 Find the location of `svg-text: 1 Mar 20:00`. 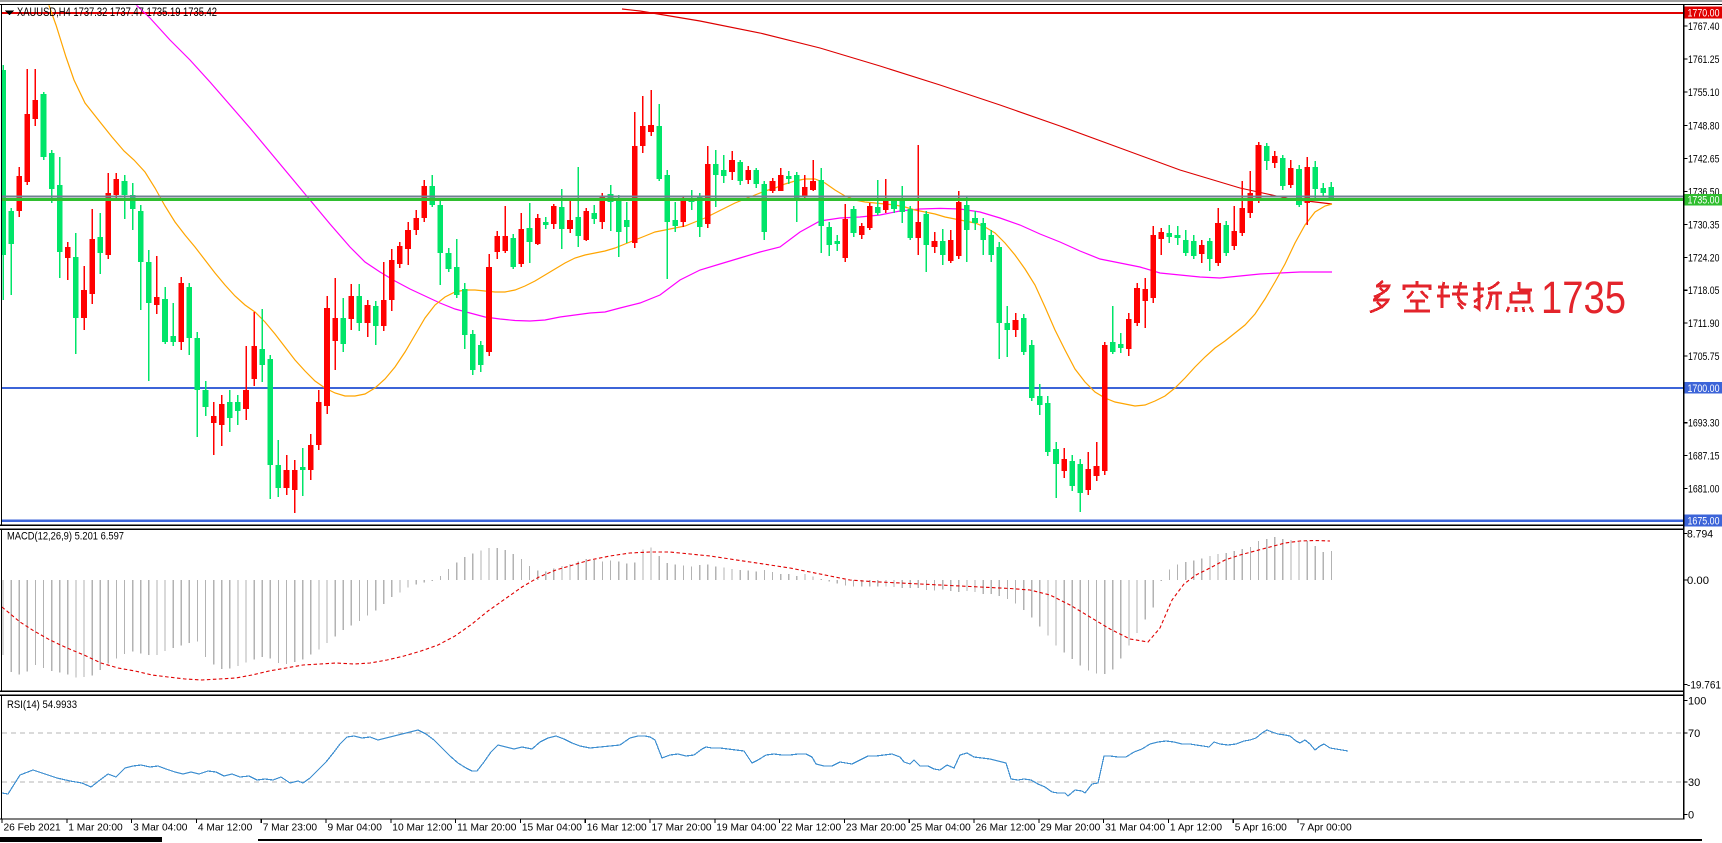

svg-text: 1 Mar 20:00 is located at coordinates (95, 828).